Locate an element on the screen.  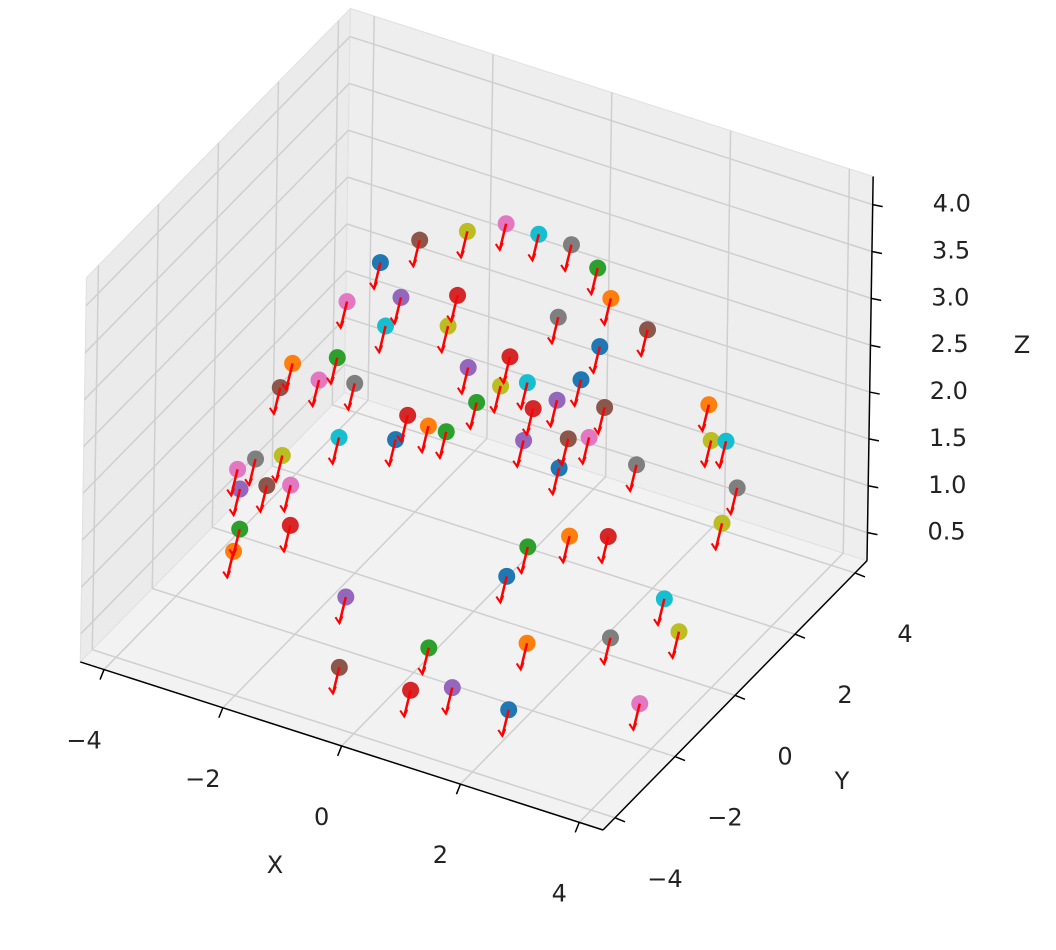
z-tick-label: 3.0 is located at coordinates (950, 297).